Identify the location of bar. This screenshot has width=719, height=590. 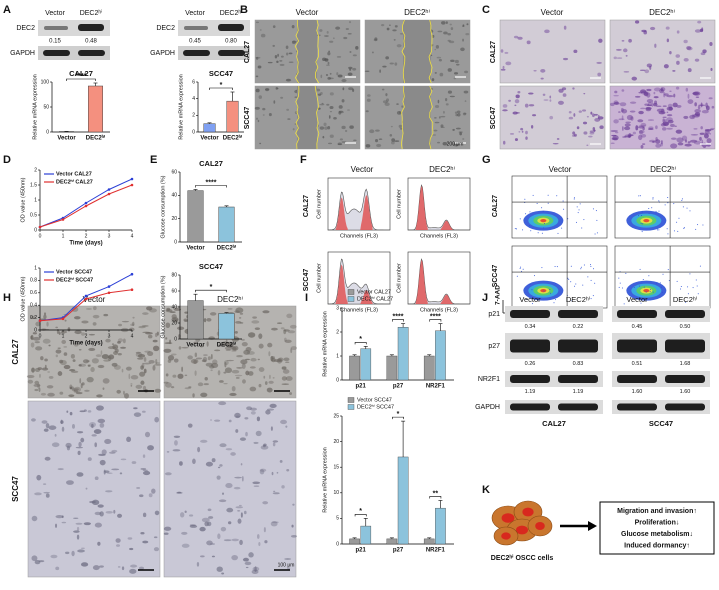
(392, 368).